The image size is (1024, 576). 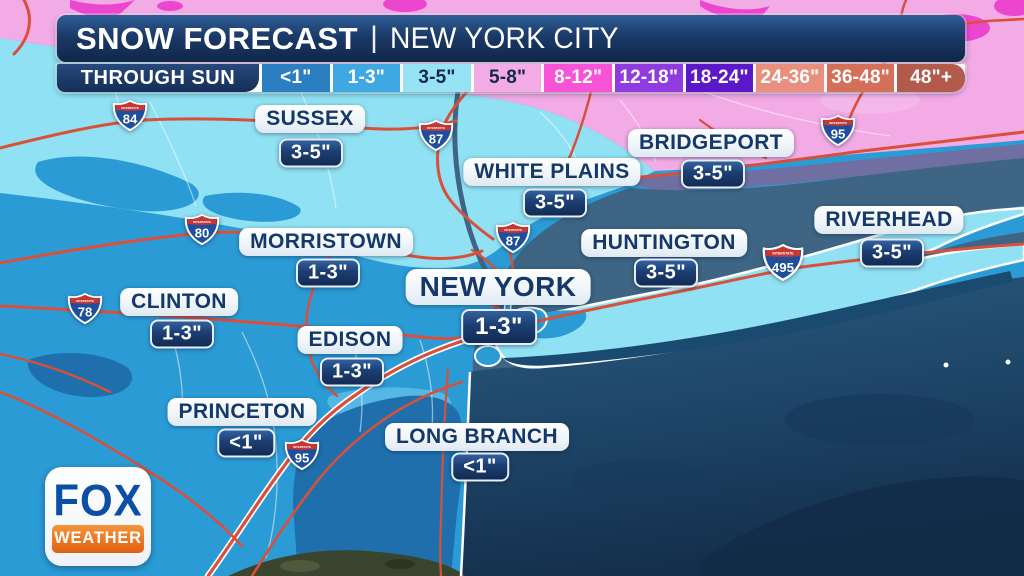 What do you see at coordinates (713, 174) in the screenshot?
I see `snow-value-bridgeport: 3-5"` at bounding box center [713, 174].